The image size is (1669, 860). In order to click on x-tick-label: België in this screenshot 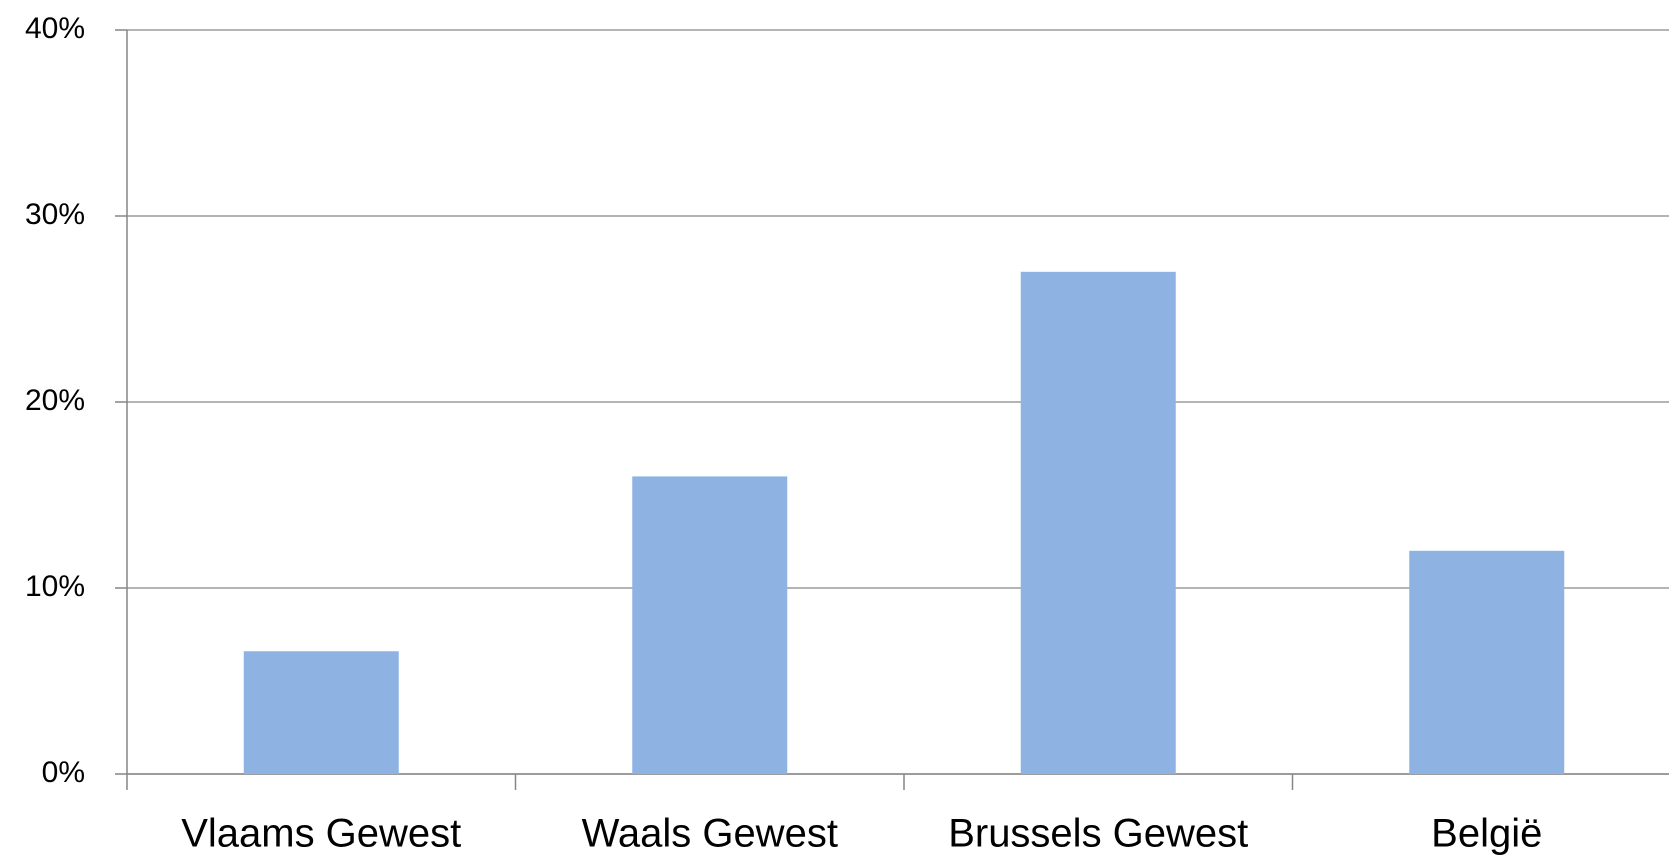, I will do `click(1486, 834)`.